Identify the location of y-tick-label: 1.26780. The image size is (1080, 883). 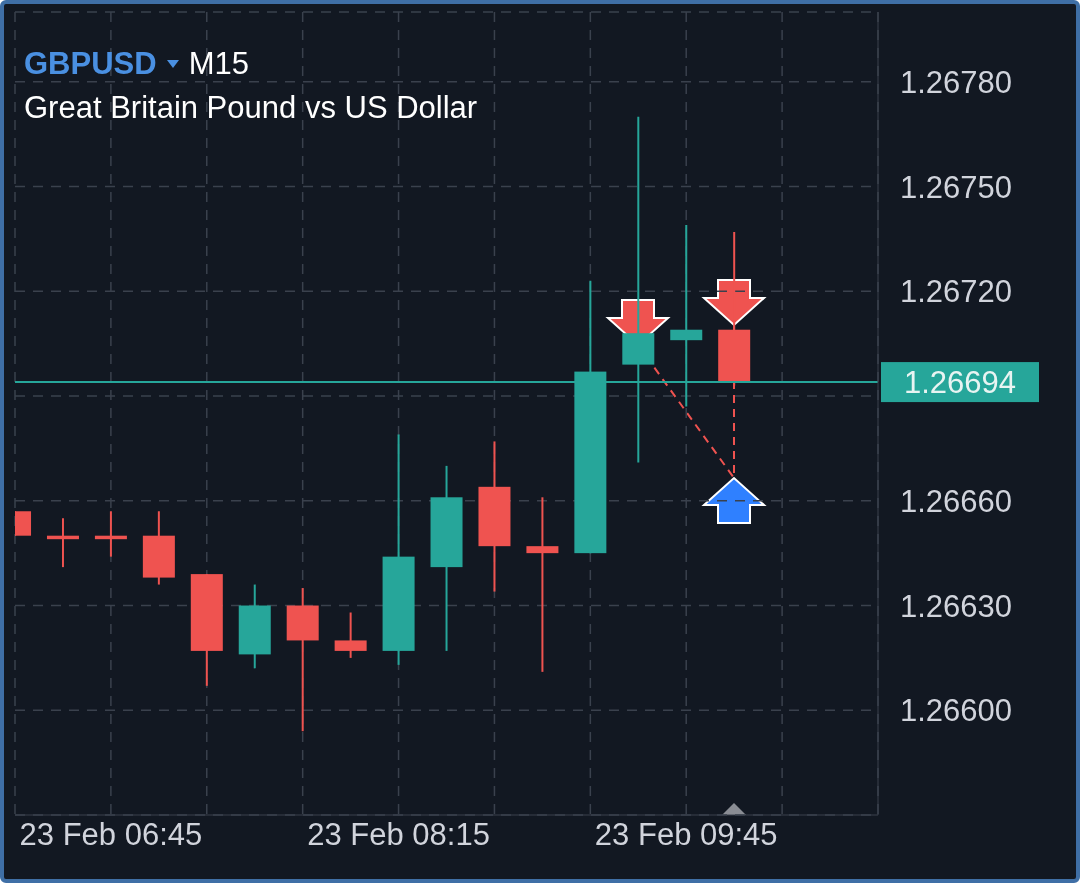
(956, 82).